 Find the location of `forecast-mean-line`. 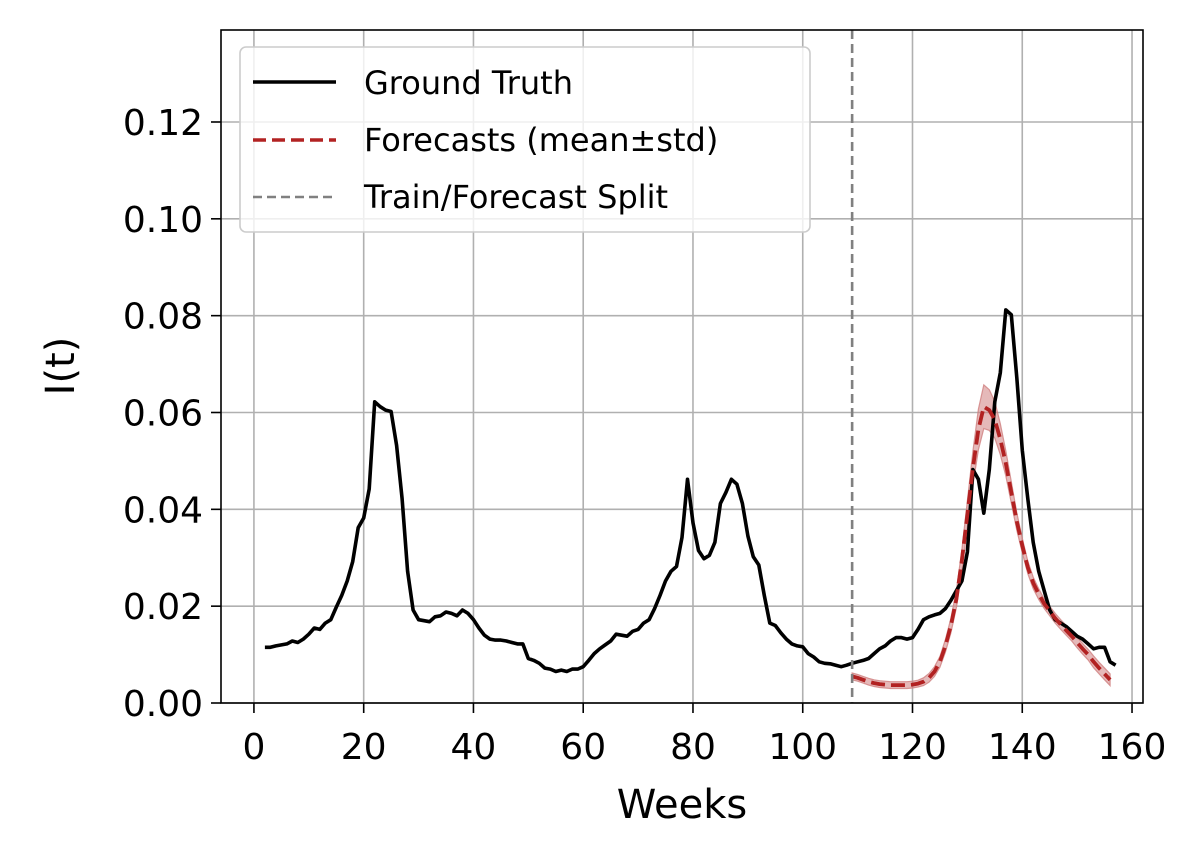

forecast-mean-line is located at coordinates (981, 545).